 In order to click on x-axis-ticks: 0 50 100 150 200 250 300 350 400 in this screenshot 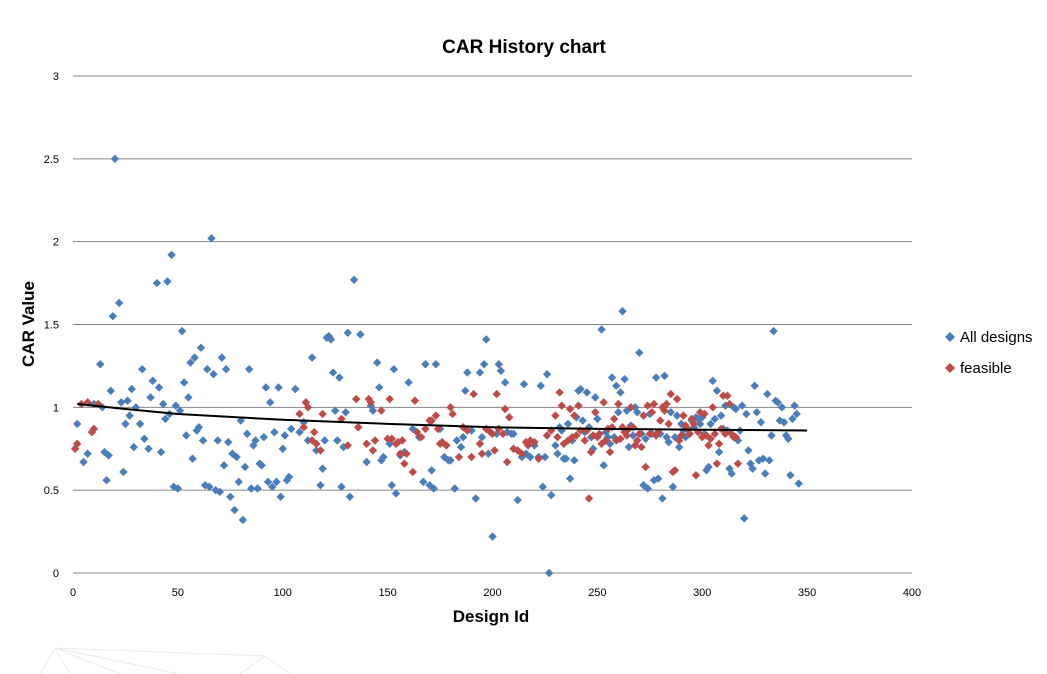, I will do `click(495, 593)`.